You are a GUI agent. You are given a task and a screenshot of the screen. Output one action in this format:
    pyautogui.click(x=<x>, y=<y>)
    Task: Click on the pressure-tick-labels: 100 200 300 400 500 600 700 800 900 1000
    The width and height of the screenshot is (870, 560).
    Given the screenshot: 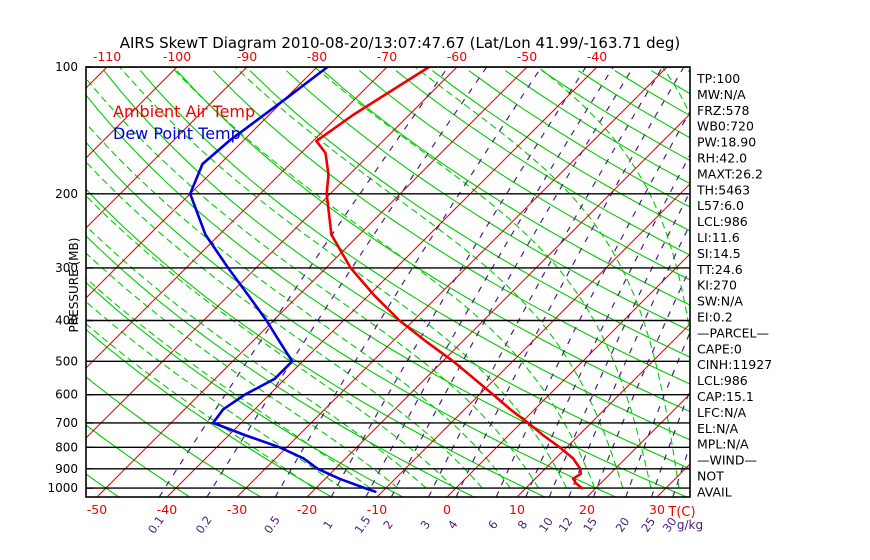 What is the action you would take?
    pyautogui.click(x=62, y=277)
    